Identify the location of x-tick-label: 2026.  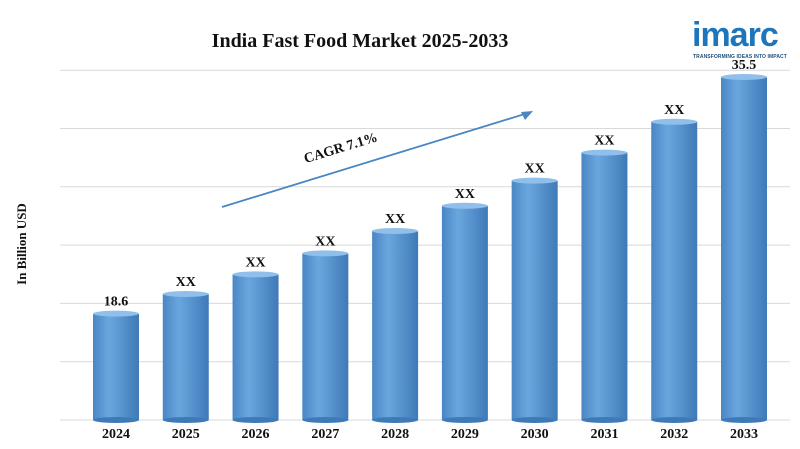
(256, 434).